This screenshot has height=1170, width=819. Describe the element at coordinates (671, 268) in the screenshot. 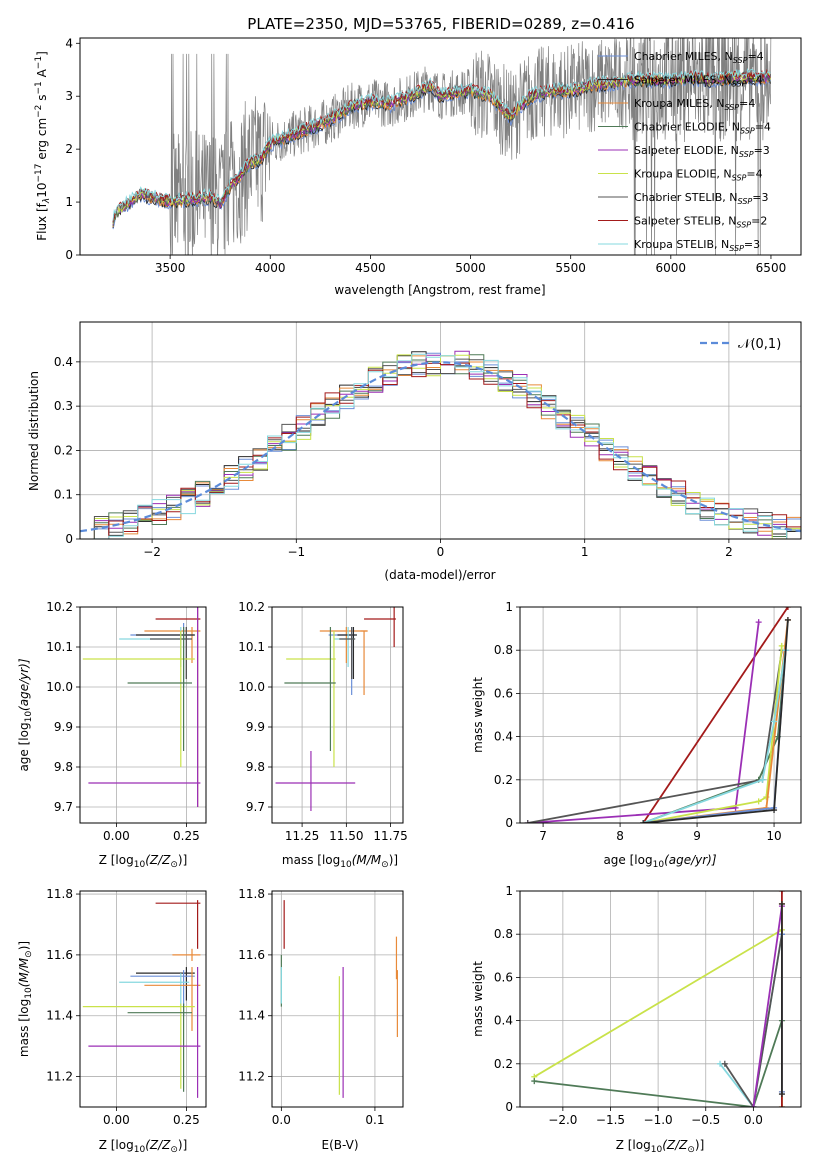

I see `x-tick-label: 6000` at that location.